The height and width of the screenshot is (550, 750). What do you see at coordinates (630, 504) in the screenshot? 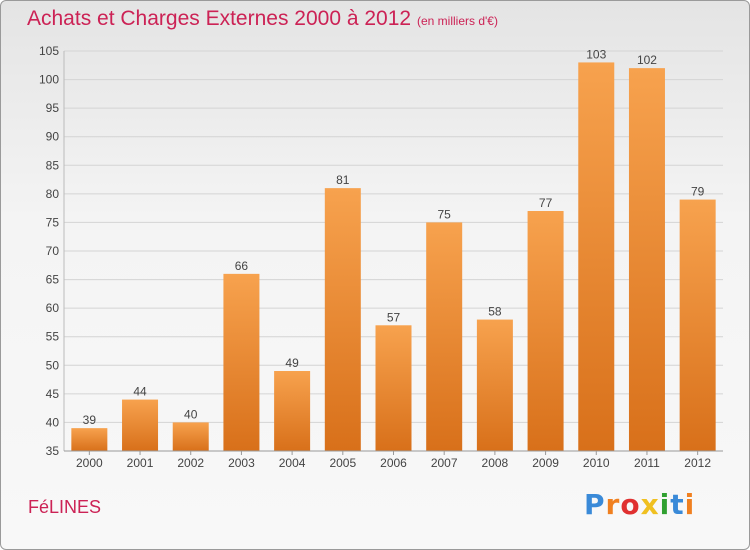
I see `logo-letter: o` at bounding box center [630, 504].